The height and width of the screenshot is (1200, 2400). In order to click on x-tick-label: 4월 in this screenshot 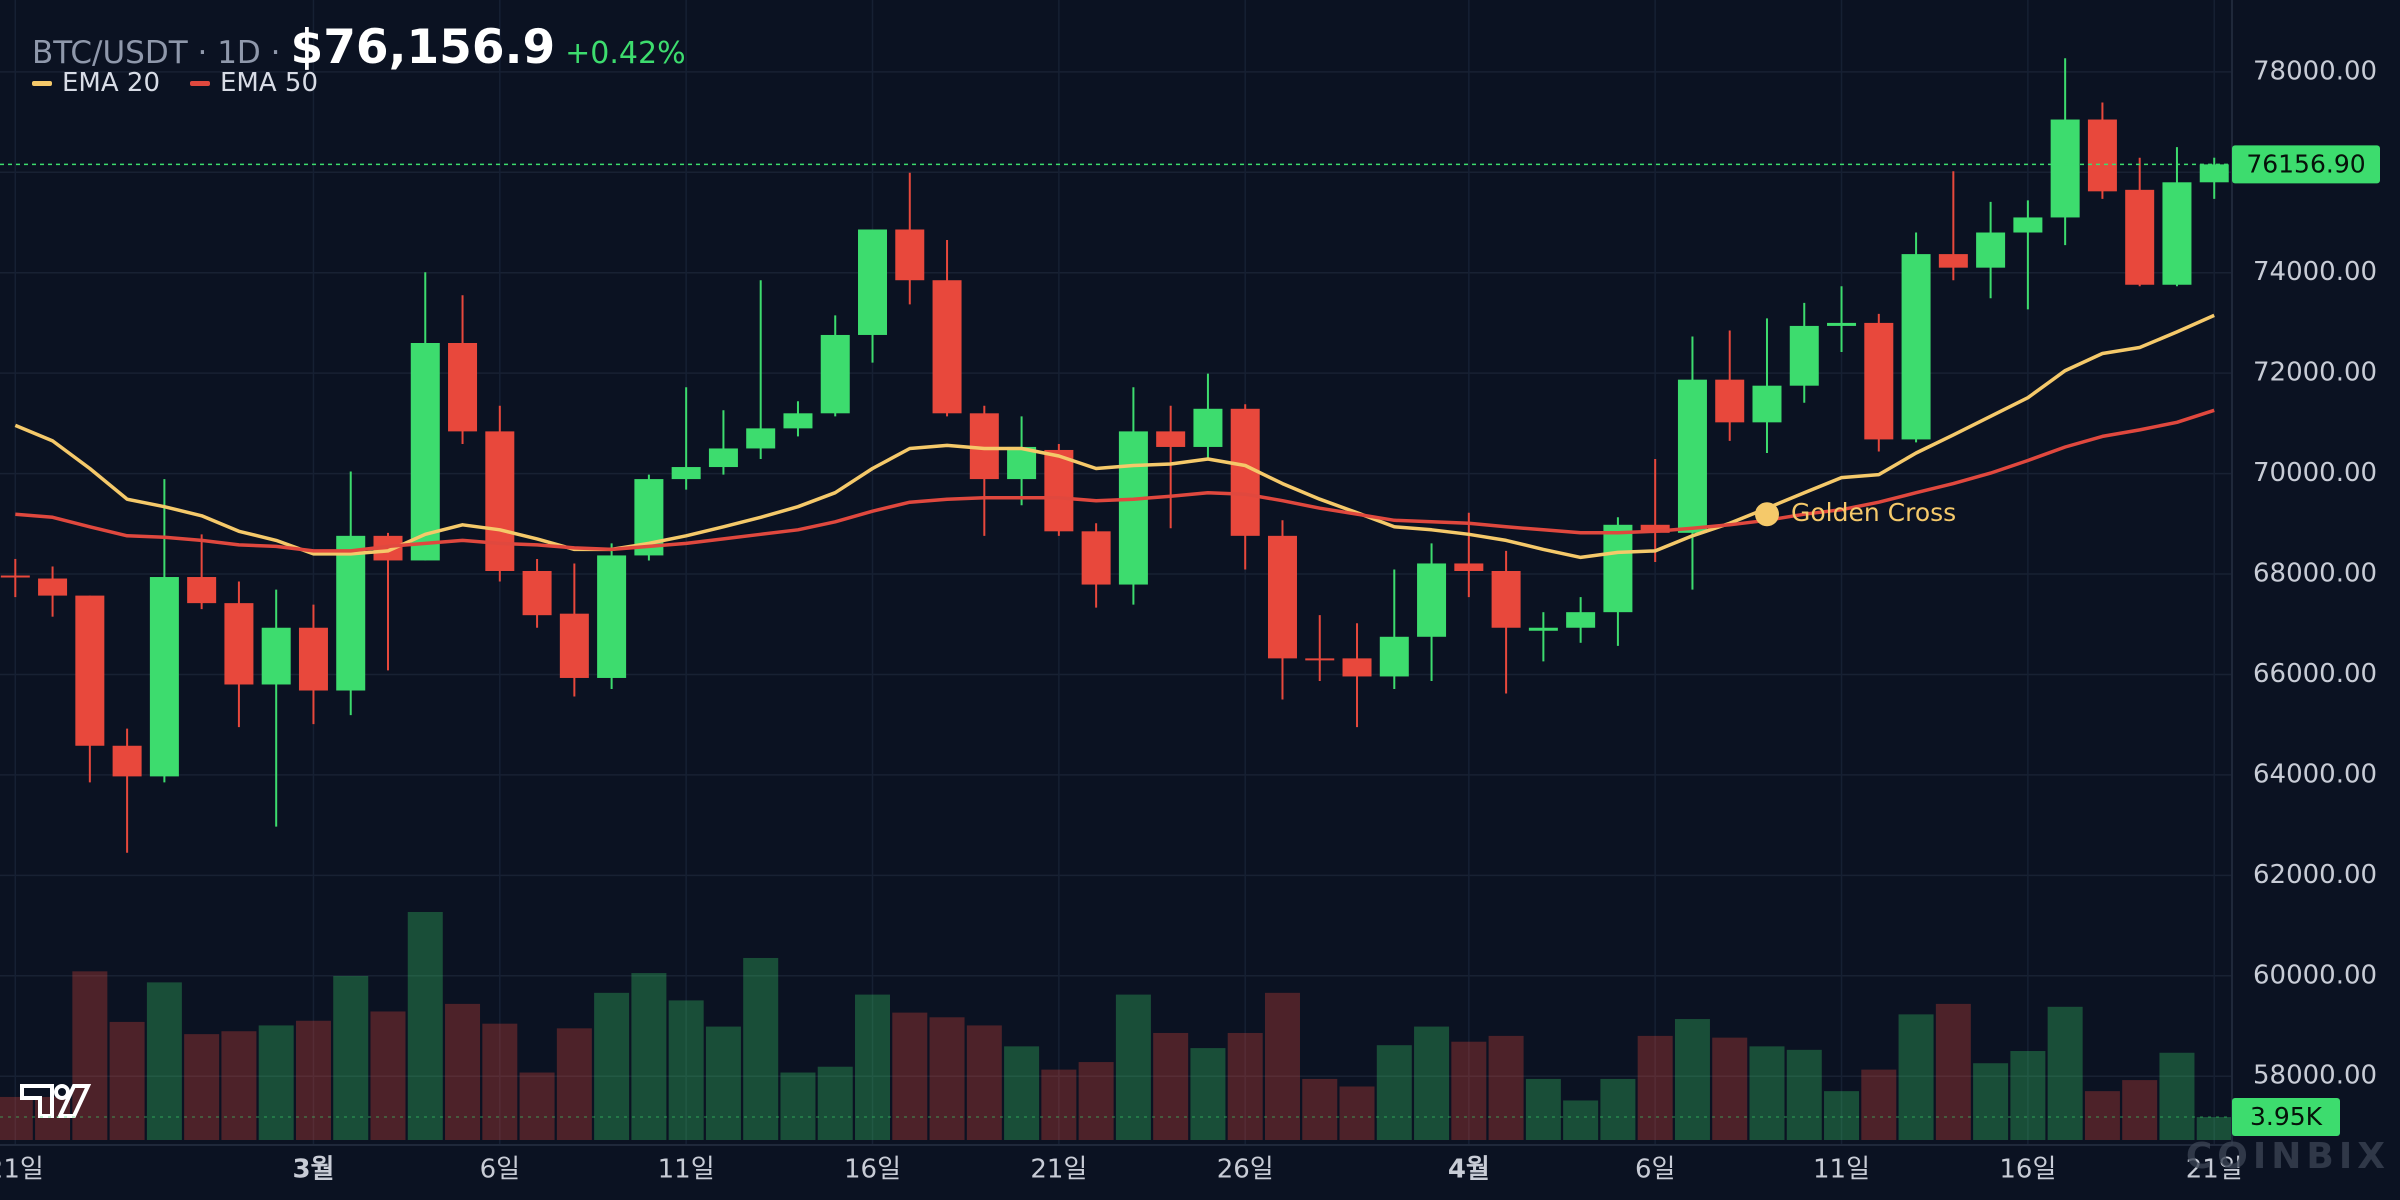, I will do `click(1469, 1170)`.